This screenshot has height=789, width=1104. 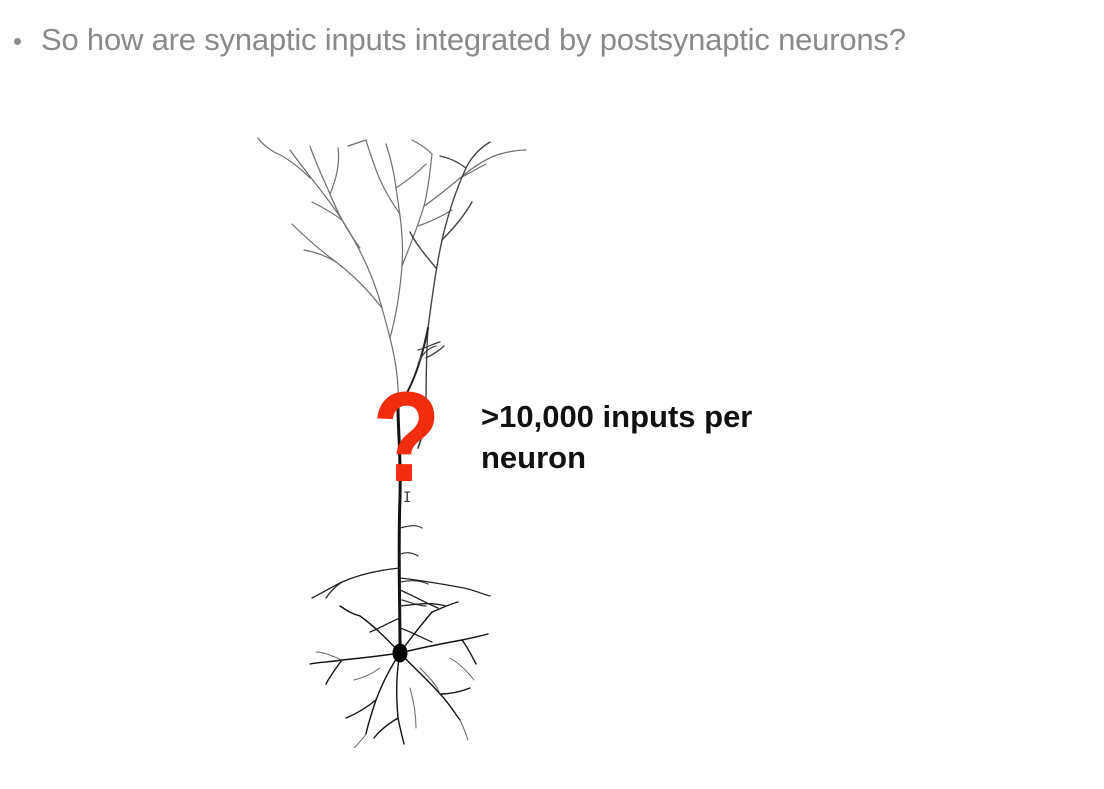 I want to click on inputs-callout: >10,000 inputs per neuron, so click(x=617, y=437).